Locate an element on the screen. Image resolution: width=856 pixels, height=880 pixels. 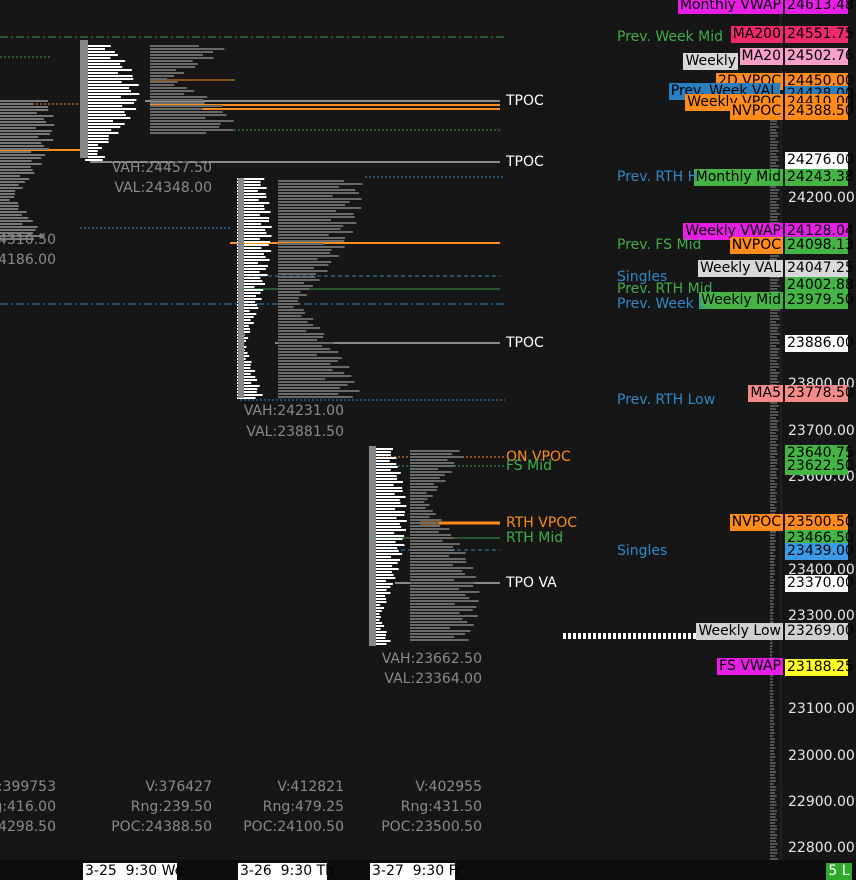
session-stat: Rng:431.50 is located at coordinates (441, 807).